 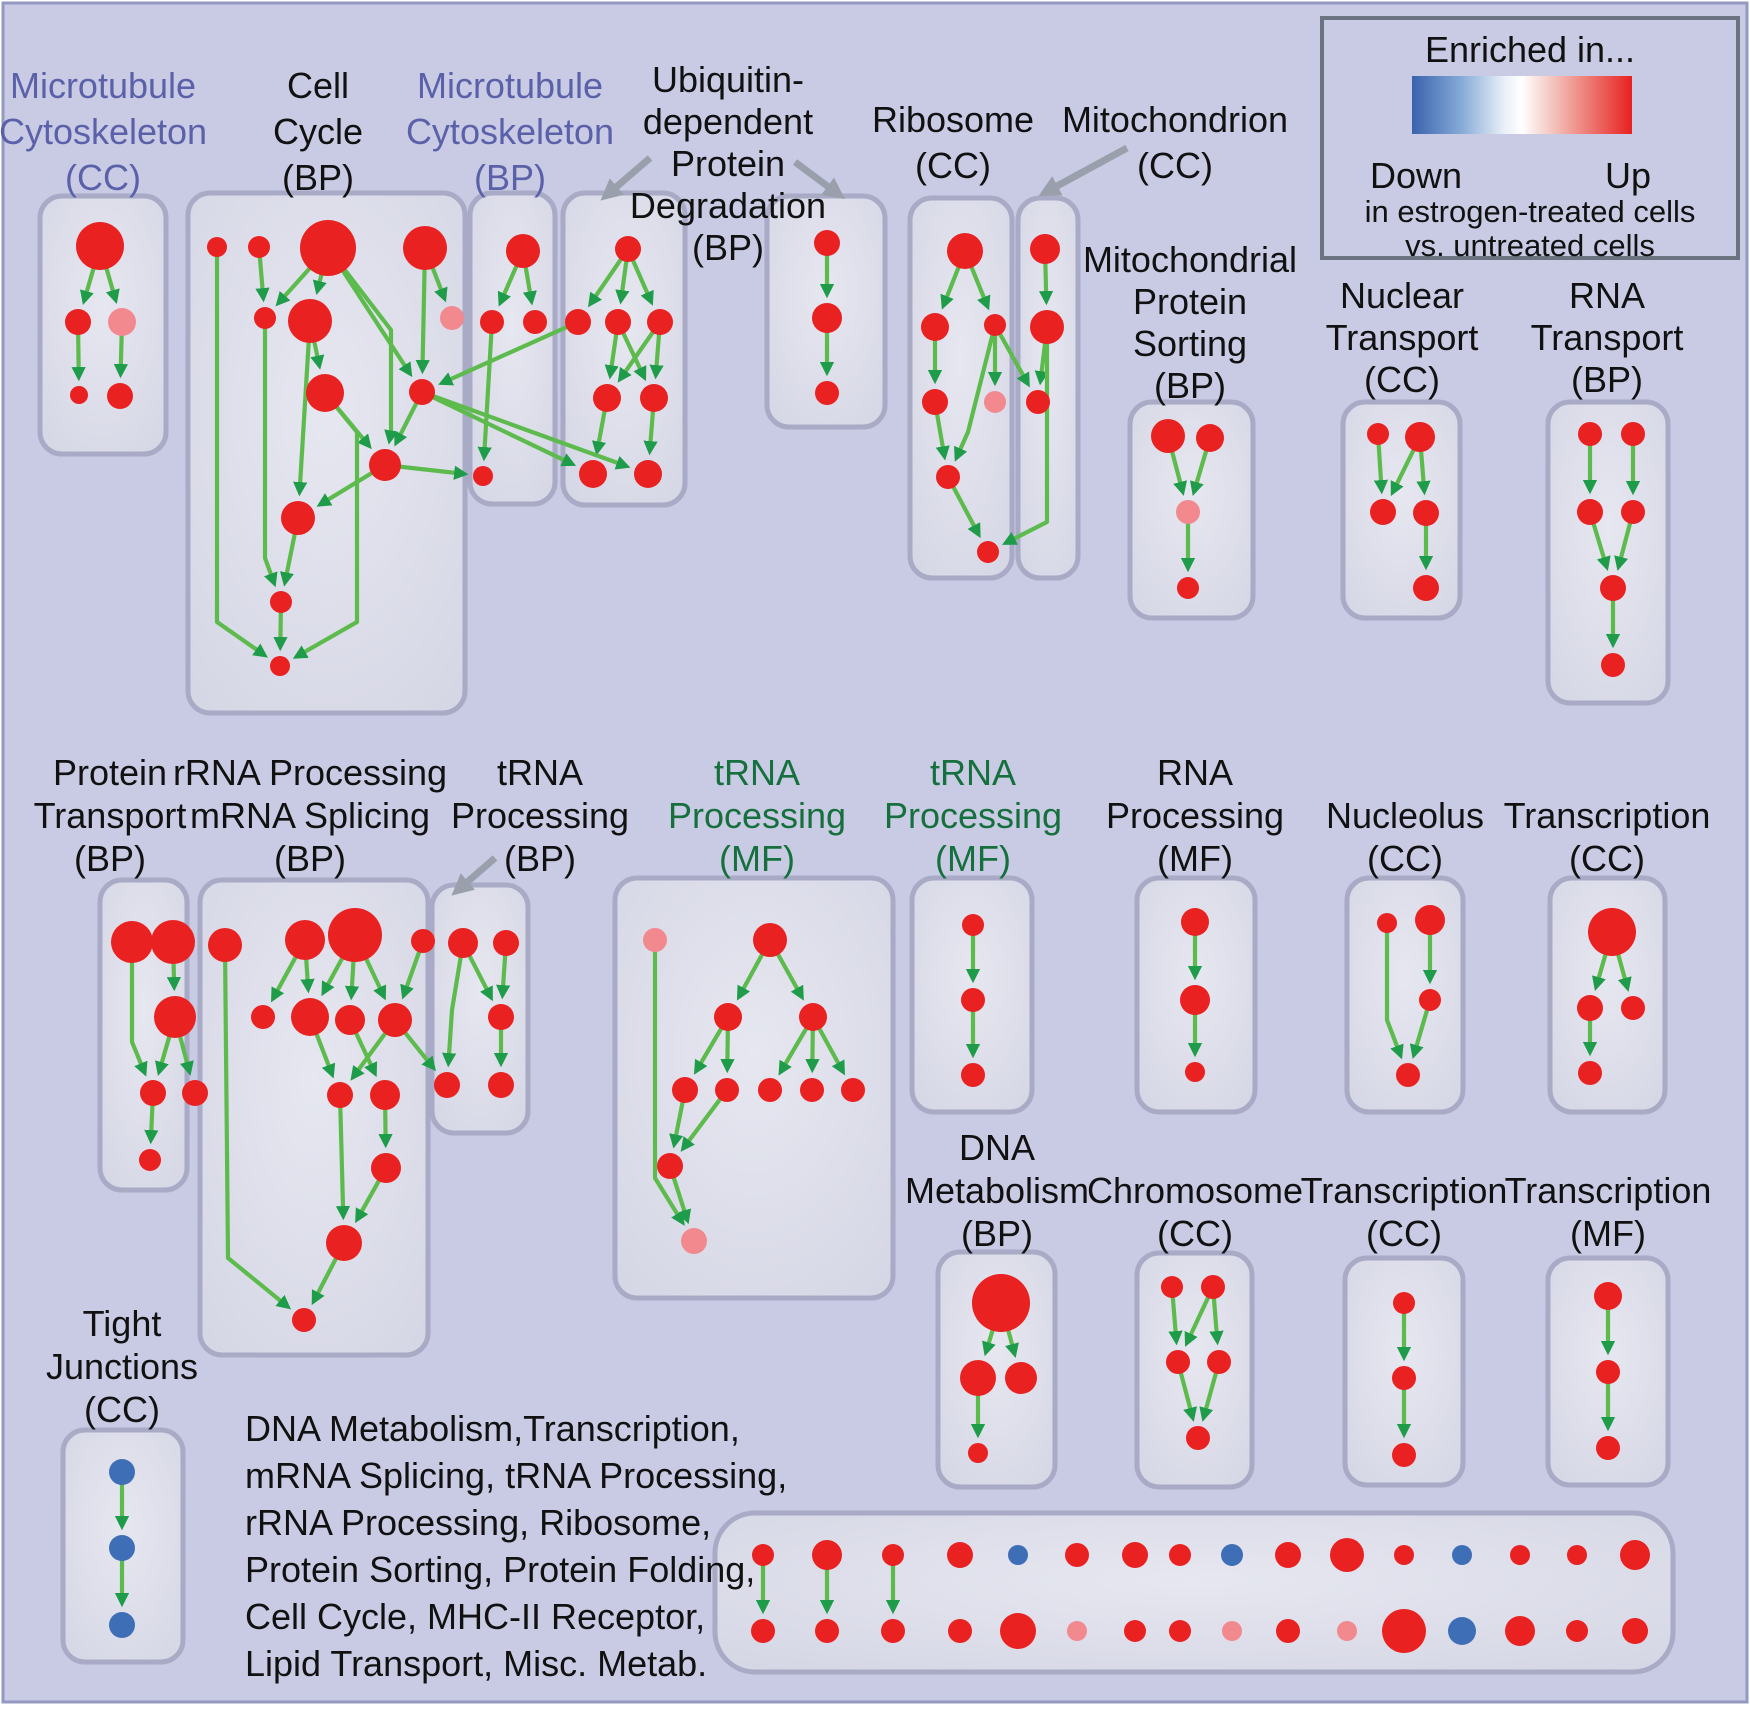 What do you see at coordinates (526, 430) in the screenshot?
I see `cross-cluster-edge-arrow` at bounding box center [526, 430].